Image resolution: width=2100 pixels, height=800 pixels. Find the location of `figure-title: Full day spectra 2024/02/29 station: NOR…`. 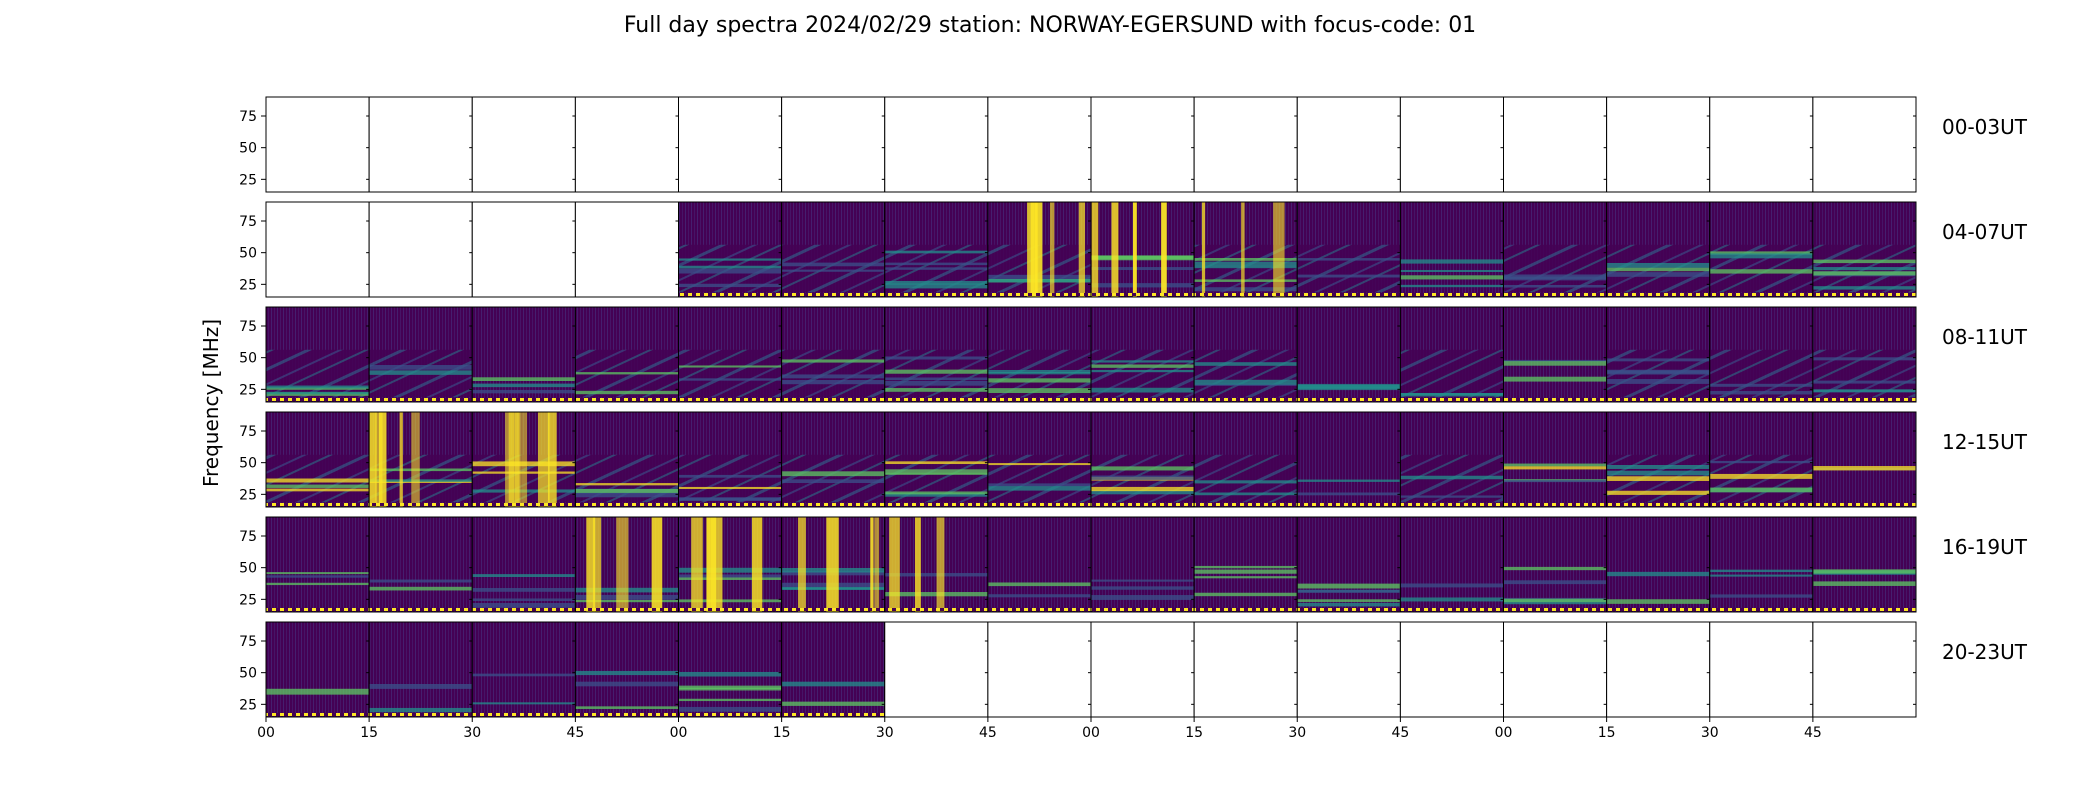

figure-title: Full day spectra 2024/02/29 station: NOR… is located at coordinates (1050, 25).